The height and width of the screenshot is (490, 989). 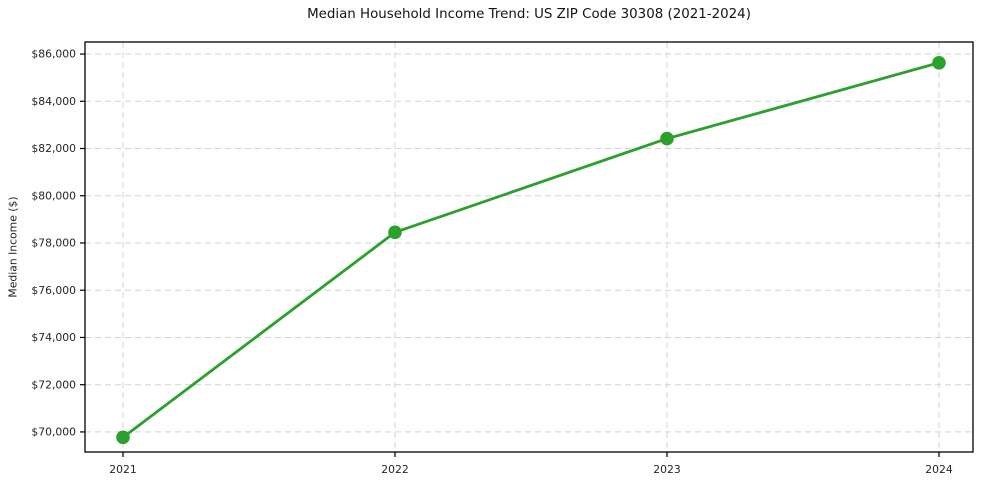 I want to click on x-tick-label: 2021, so click(x=122, y=469).